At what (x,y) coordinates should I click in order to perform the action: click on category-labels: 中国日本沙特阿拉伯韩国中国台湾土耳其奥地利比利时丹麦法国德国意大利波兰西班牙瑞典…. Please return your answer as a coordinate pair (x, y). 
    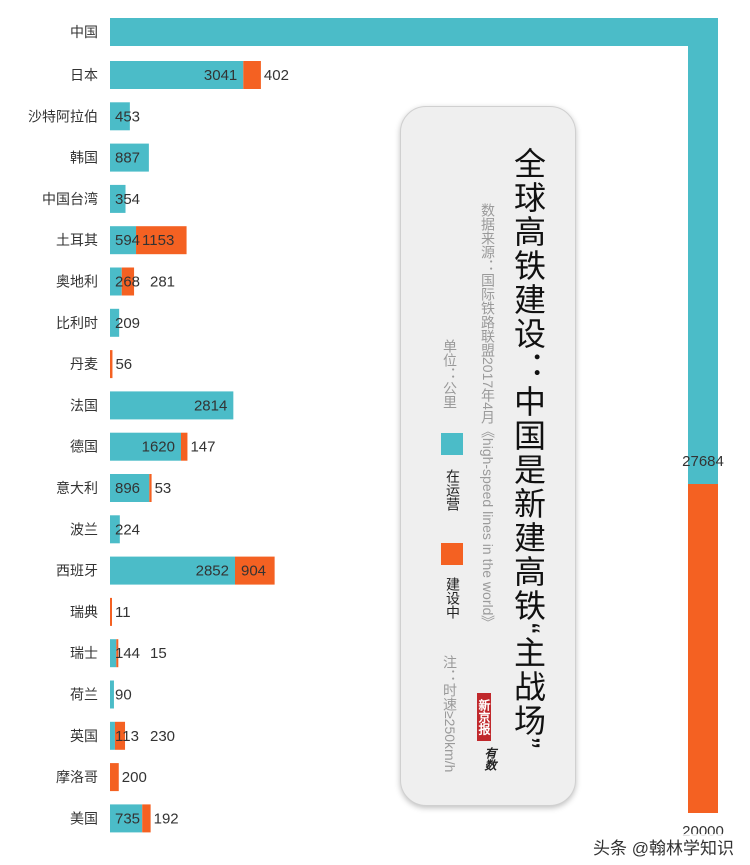
    Looking at the image, I should click on (63, 425).